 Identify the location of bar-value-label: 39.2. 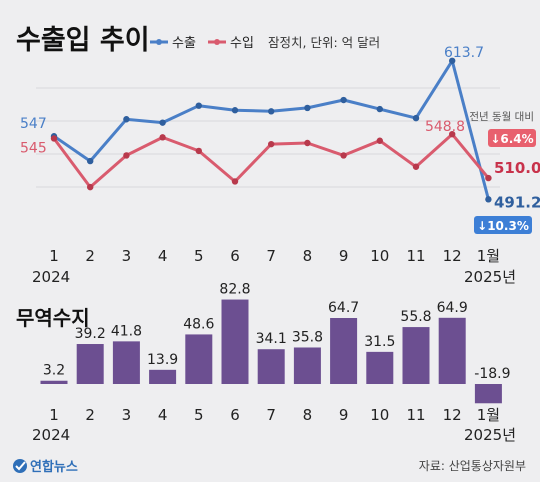
(90, 334).